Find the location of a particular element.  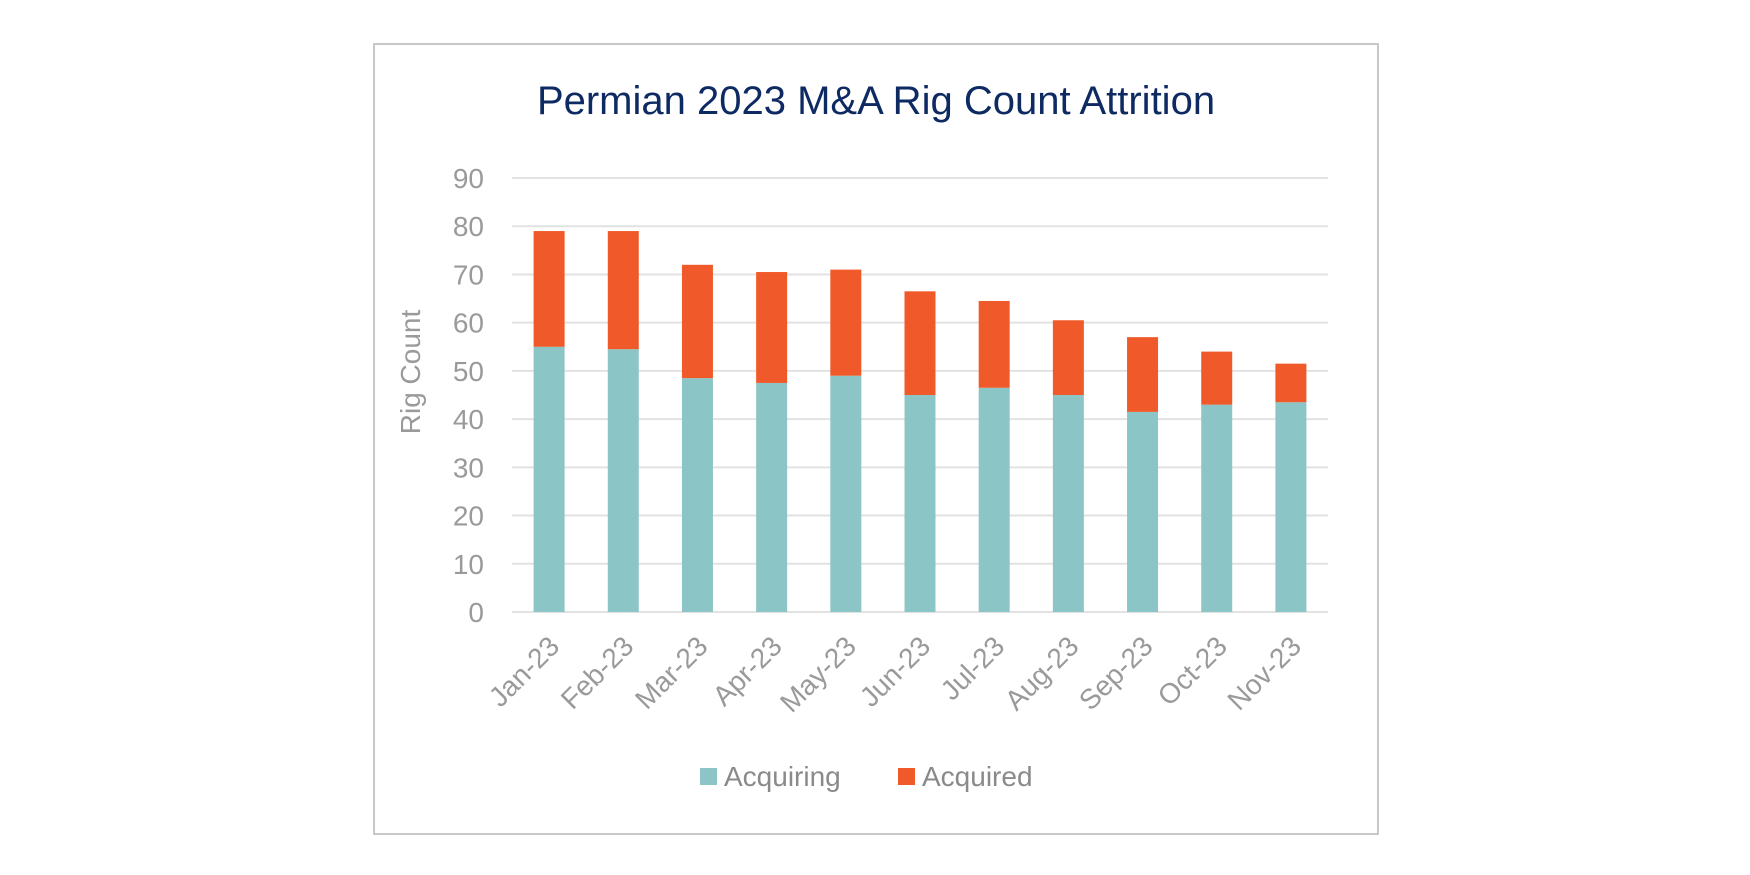

y-tick-label: 0 is located at coordinates (476, 612).